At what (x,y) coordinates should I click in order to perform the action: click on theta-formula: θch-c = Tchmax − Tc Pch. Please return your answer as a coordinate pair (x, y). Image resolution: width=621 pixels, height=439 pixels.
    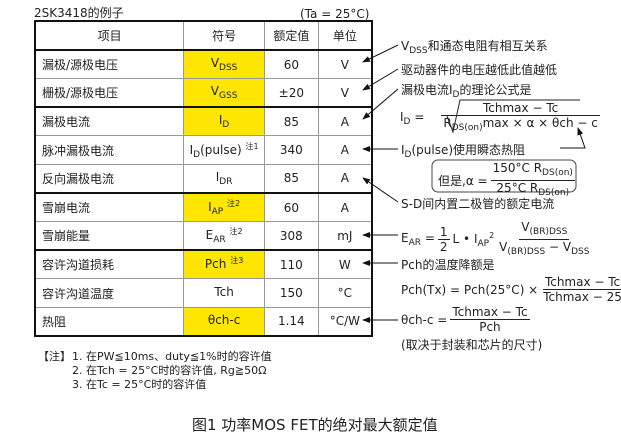
    Looking at the image, I should click on (465, 319).